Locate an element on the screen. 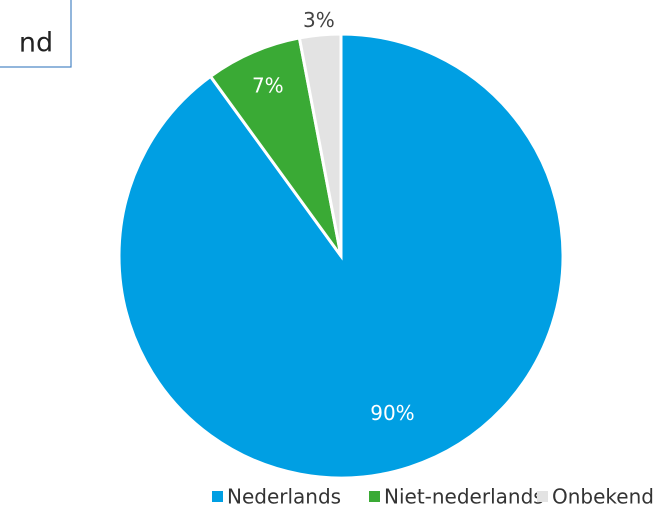 Image resolution: width=661 pixels, height=518 pixels. pie-slice is located at coordinates (320, 144).